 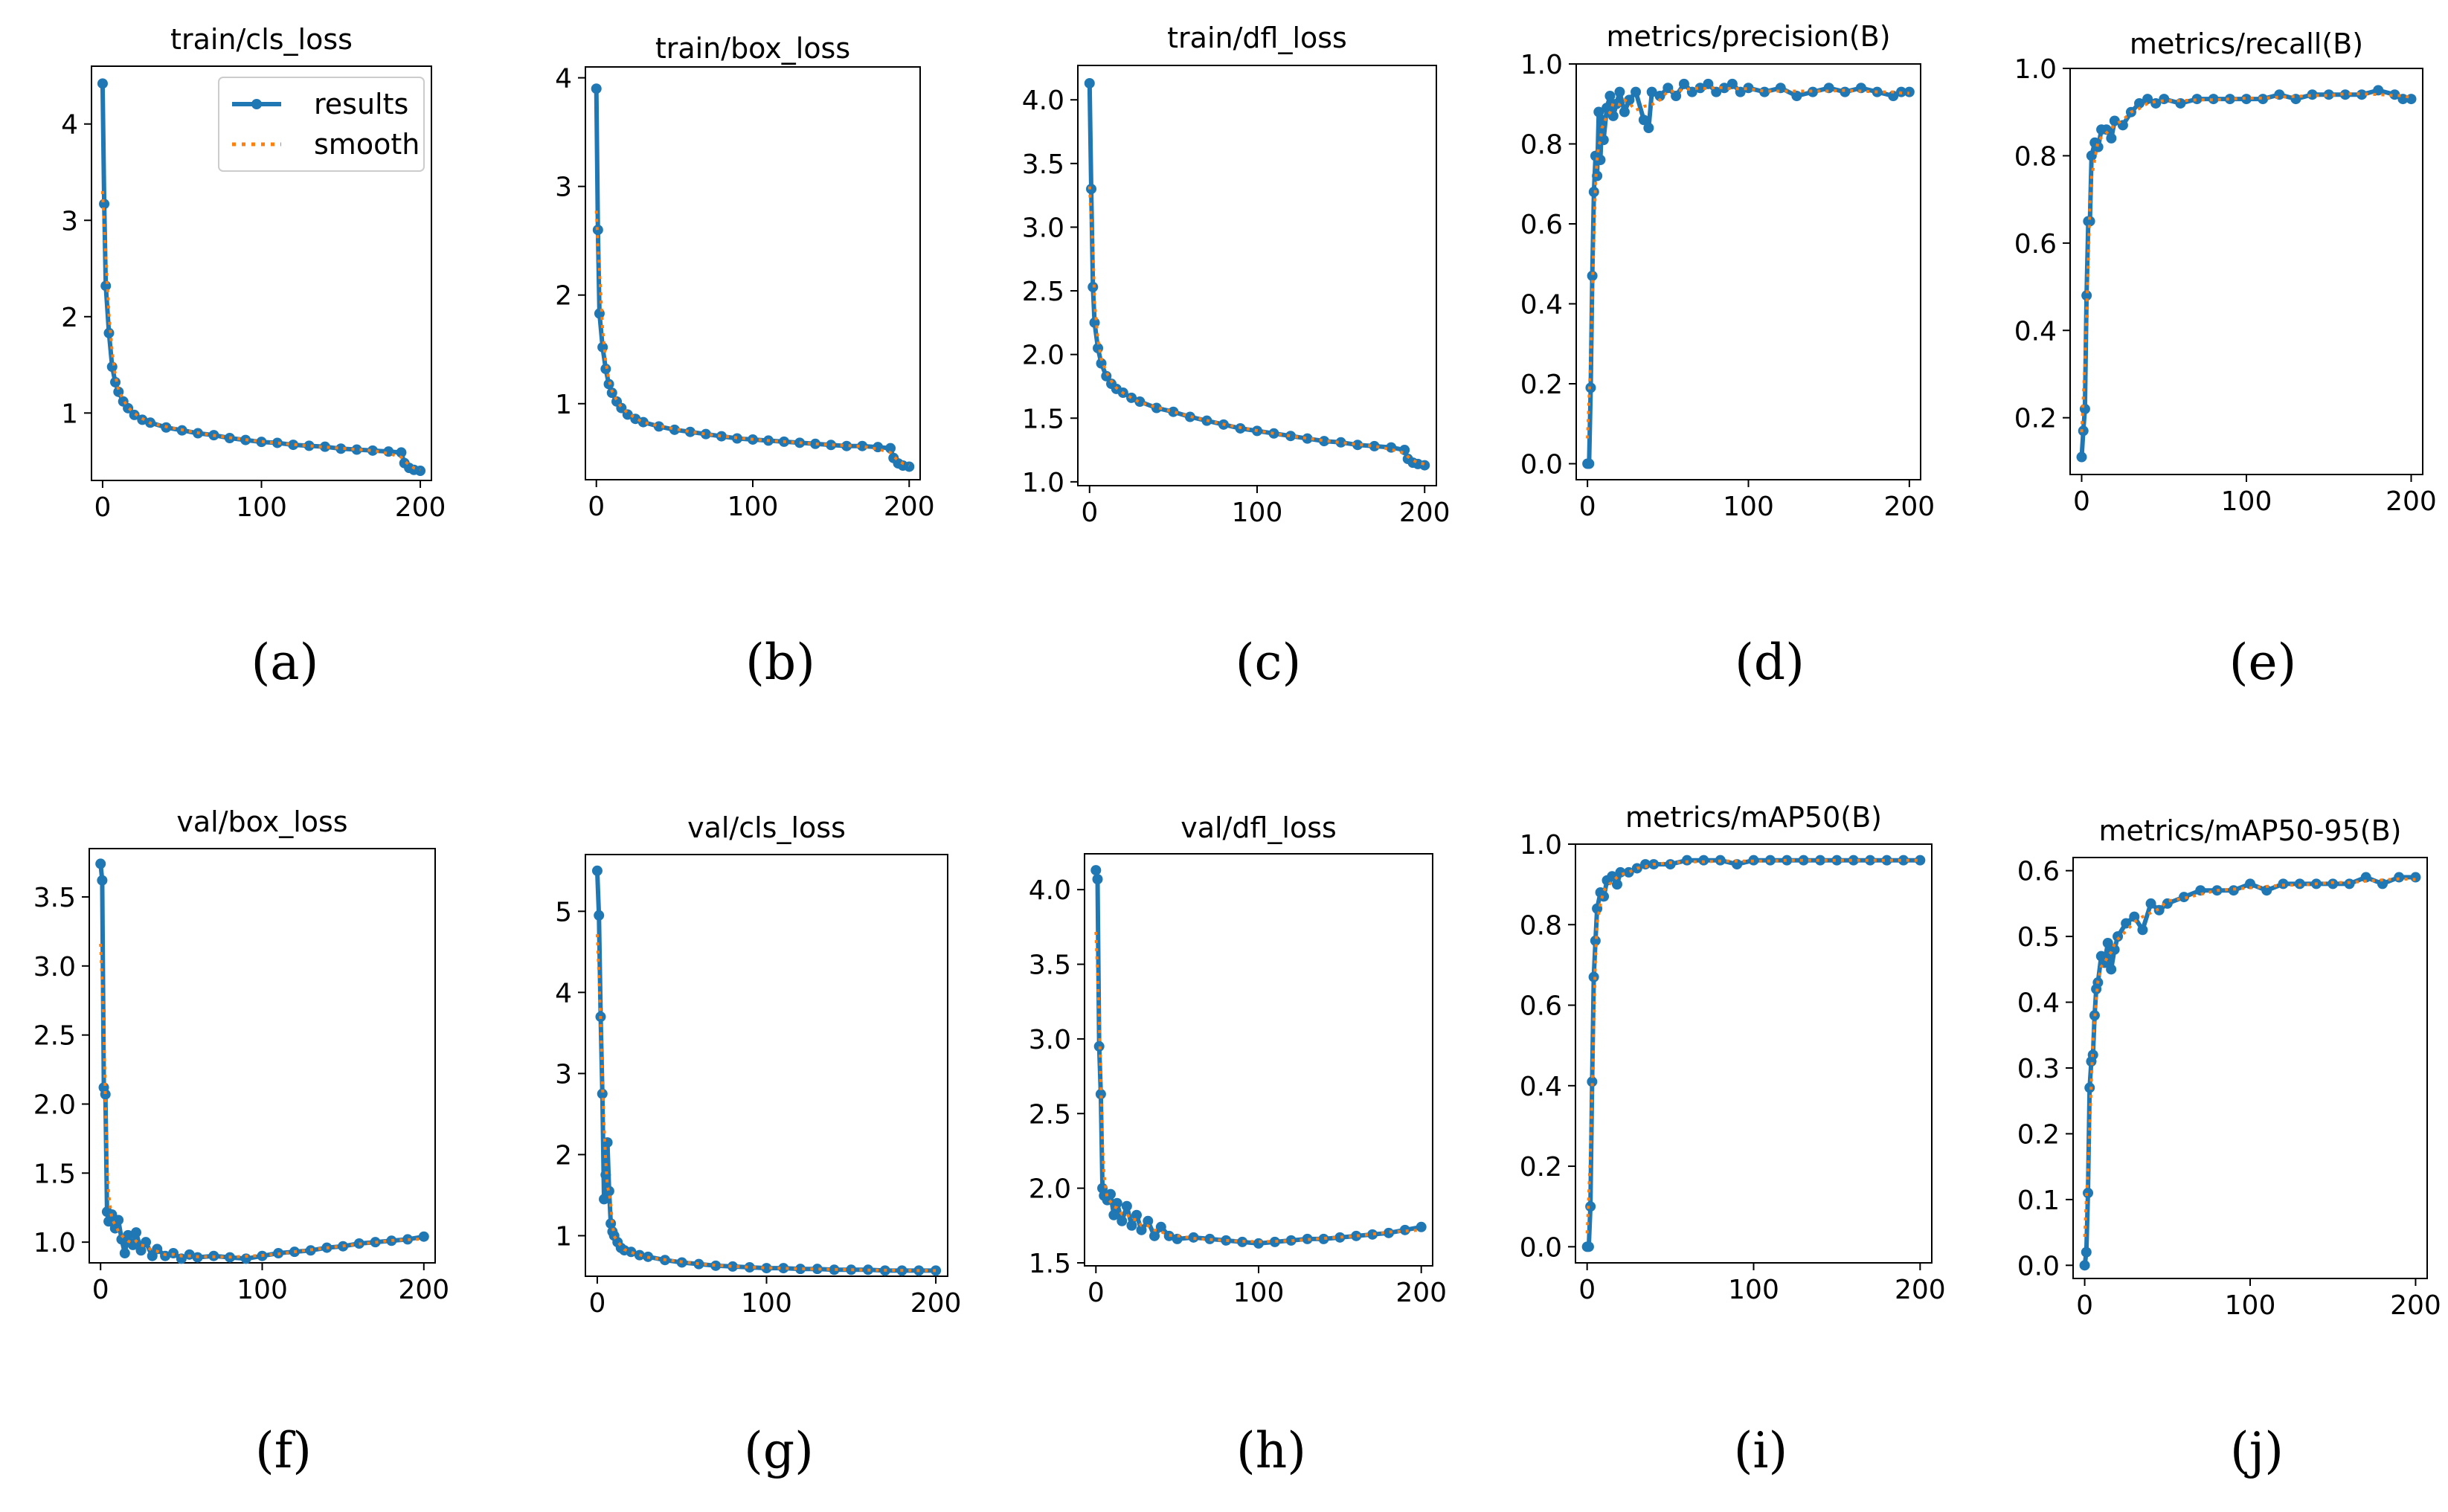 What do you see at coordinates (256, 104) in the screenshot?
I see `legend-results-marker` at bounding box center [256, 104].